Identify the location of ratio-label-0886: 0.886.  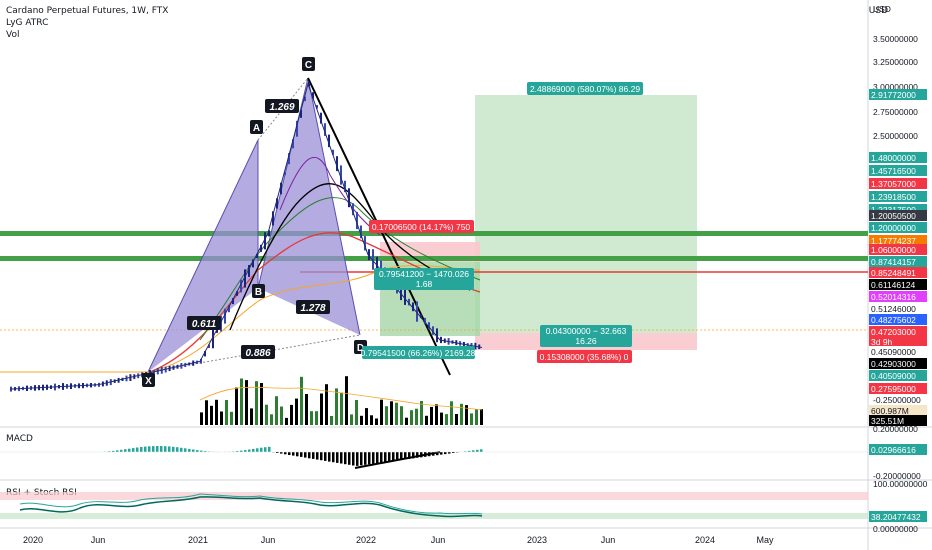
(258, 352).